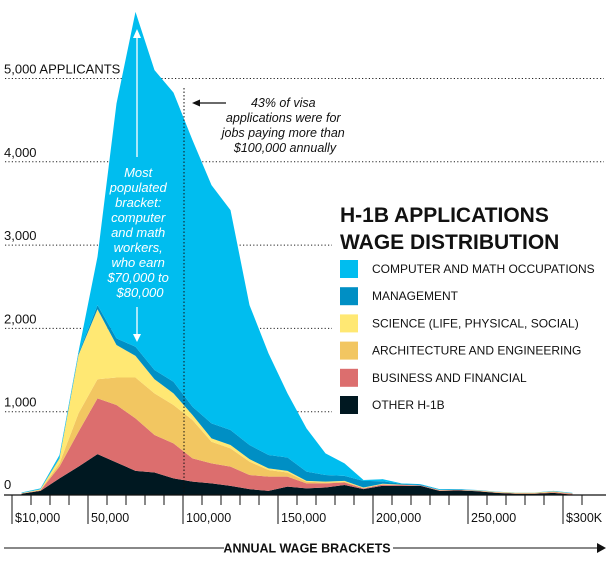 The width and height of the screenshot is (610, 572). What do you see at coordinates (110, 518) in the screenshot?
I see `x-tick-label: 50,000` at bounding box center [110, 518].